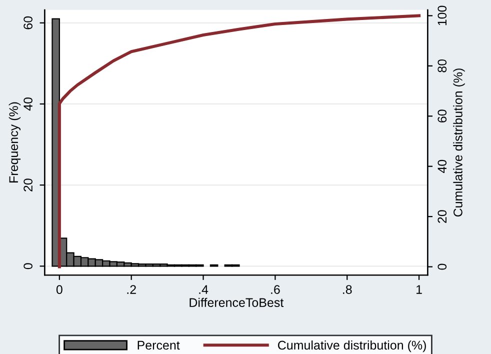 The image size is (491, 354). I want to click on y-tick-label: 40, so click(28, 104).